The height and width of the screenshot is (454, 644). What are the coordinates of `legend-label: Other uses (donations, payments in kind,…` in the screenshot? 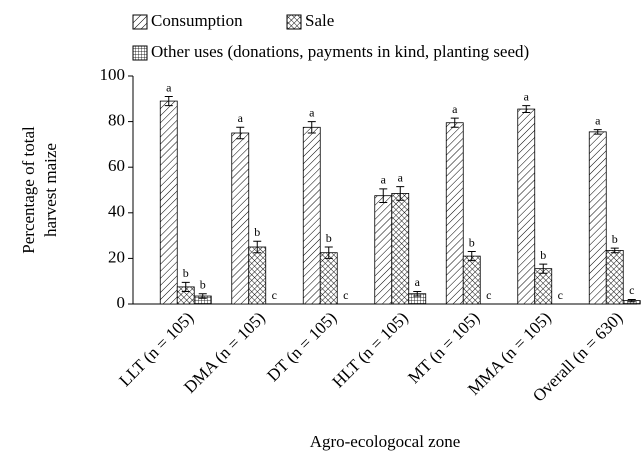 It's located at (340, 51).